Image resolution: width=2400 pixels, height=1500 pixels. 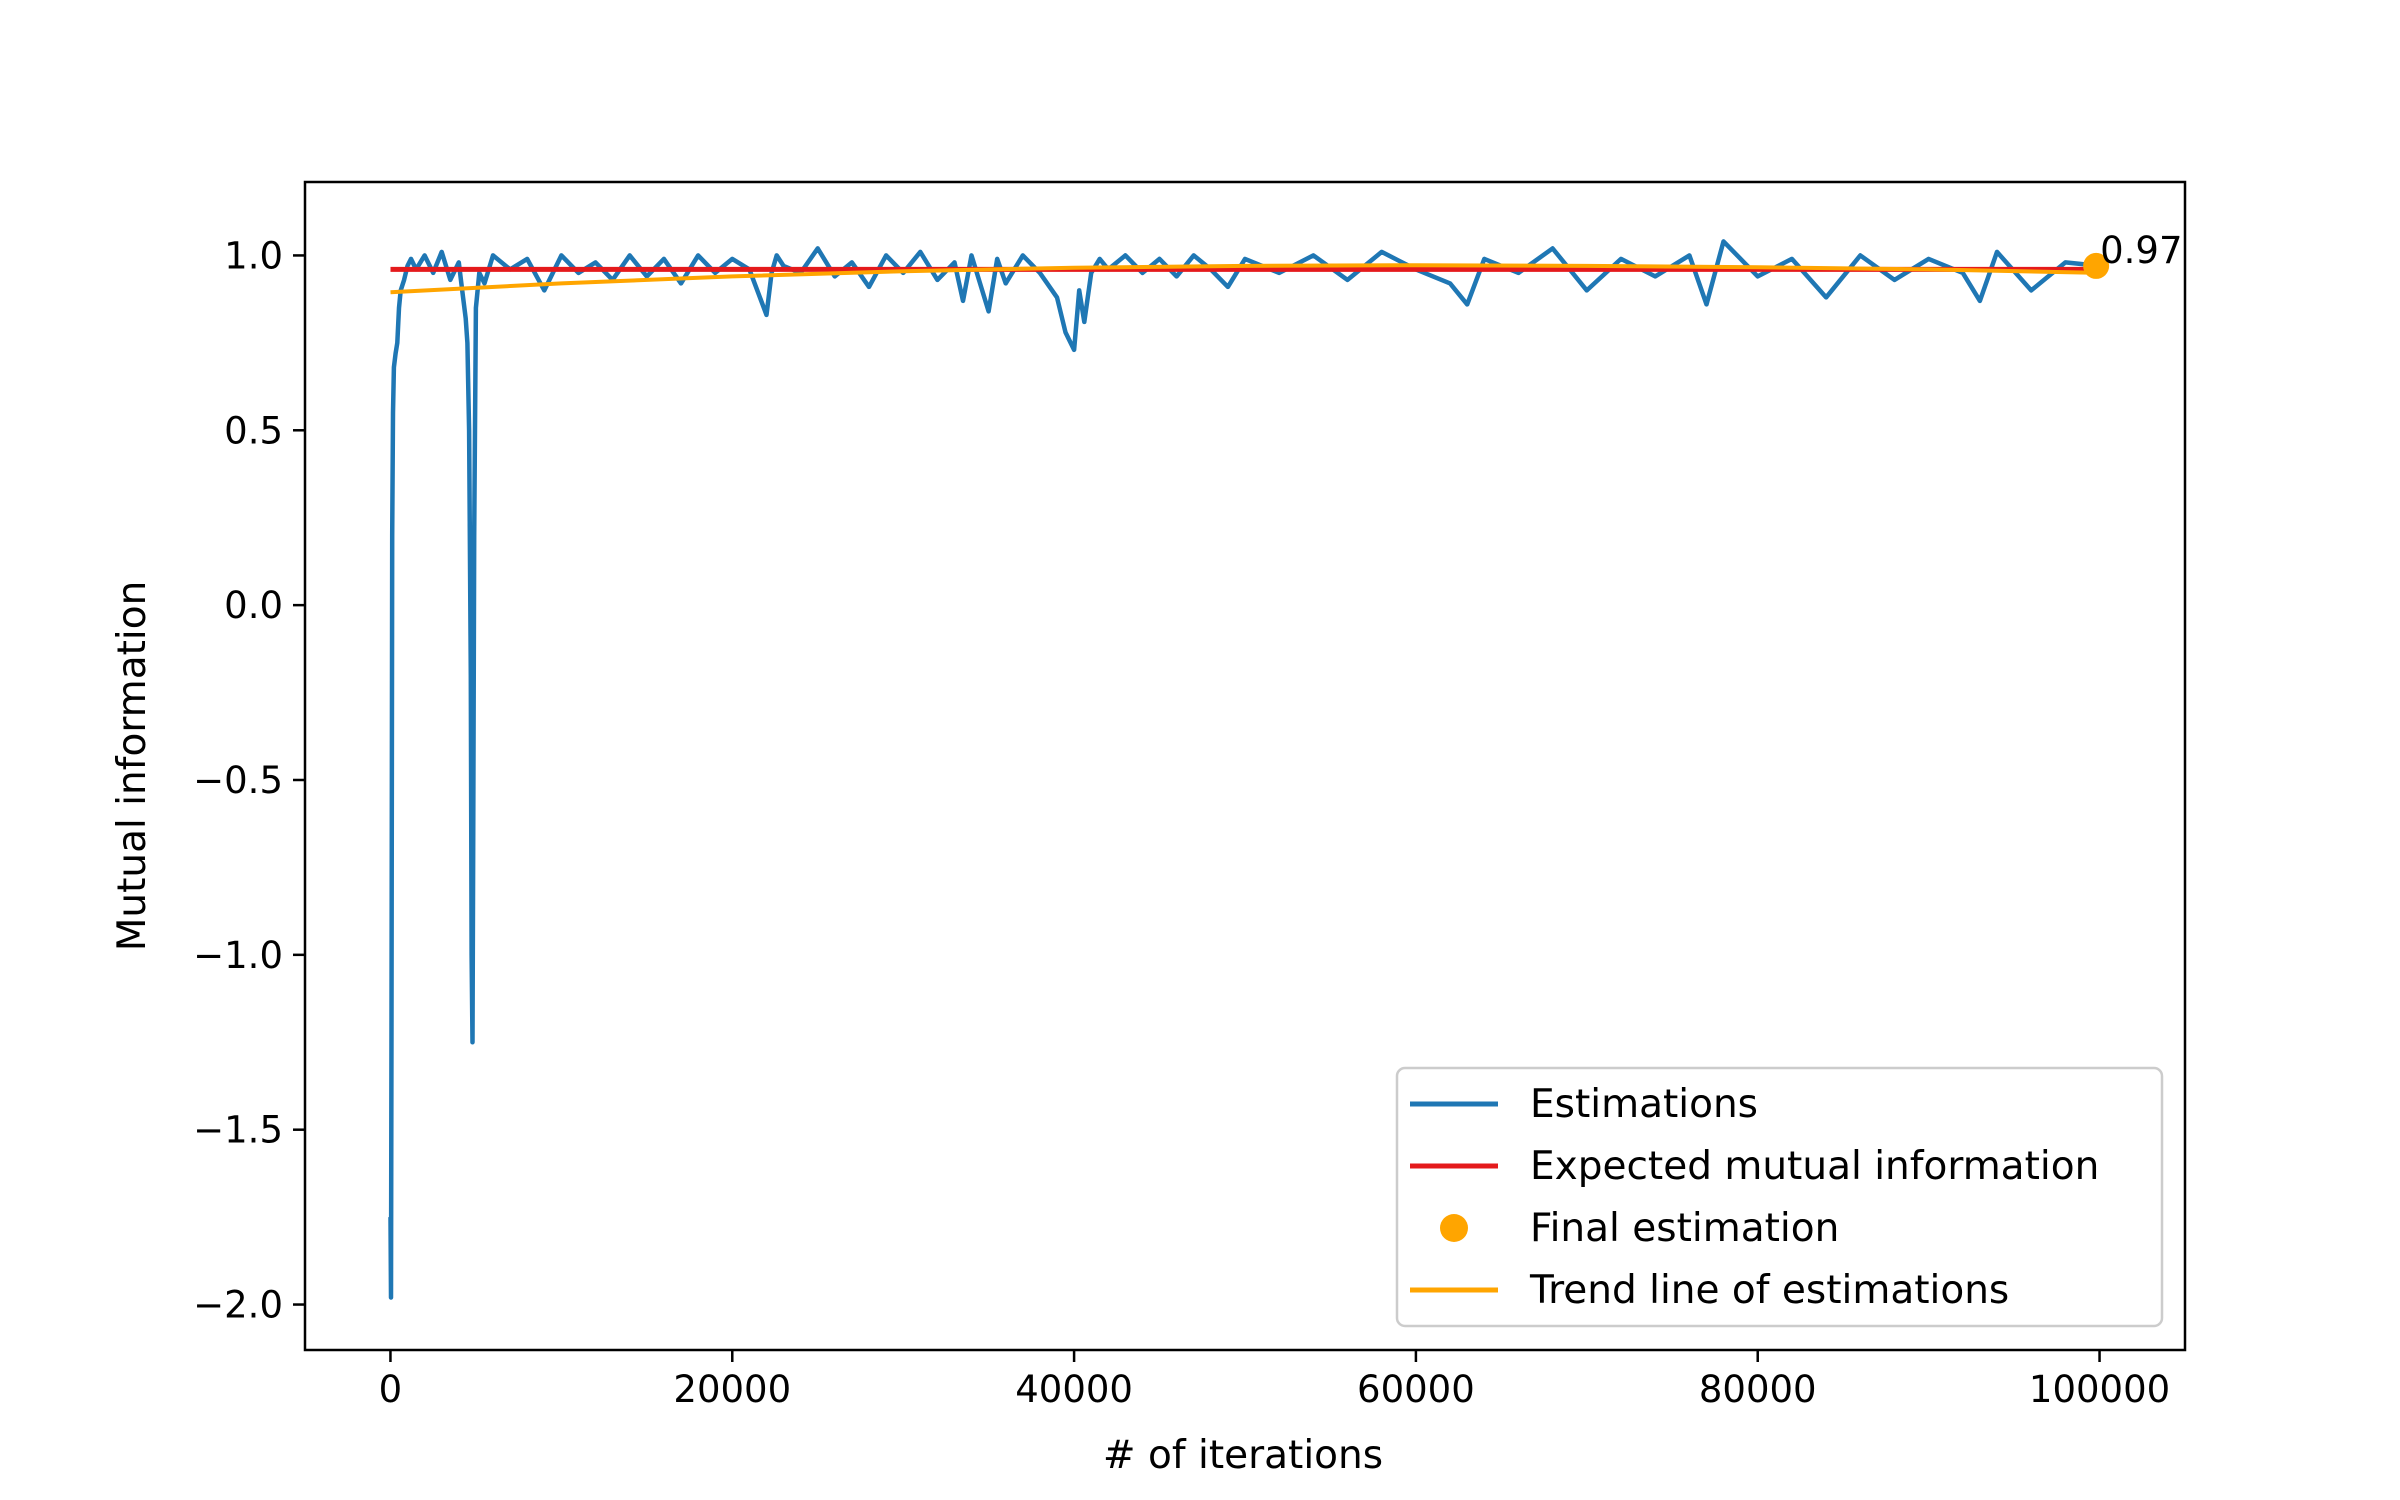 I want to click on legend-label: Expected mutual information, so click(x=1814, y=1166).